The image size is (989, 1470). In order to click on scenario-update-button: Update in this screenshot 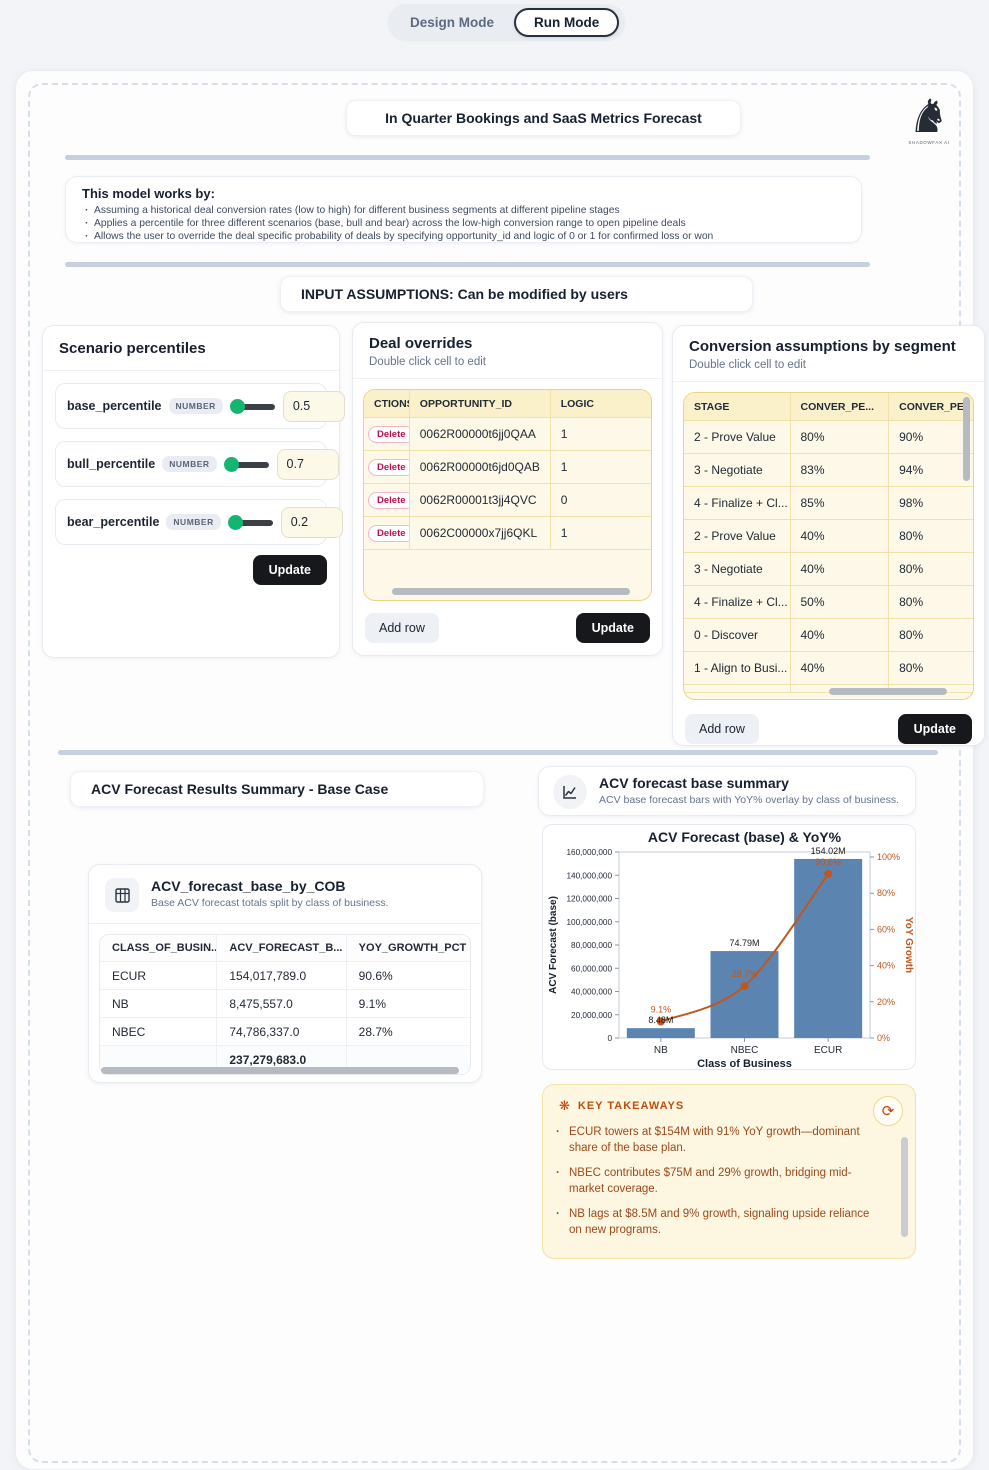, I will do `click(289, 570)`.